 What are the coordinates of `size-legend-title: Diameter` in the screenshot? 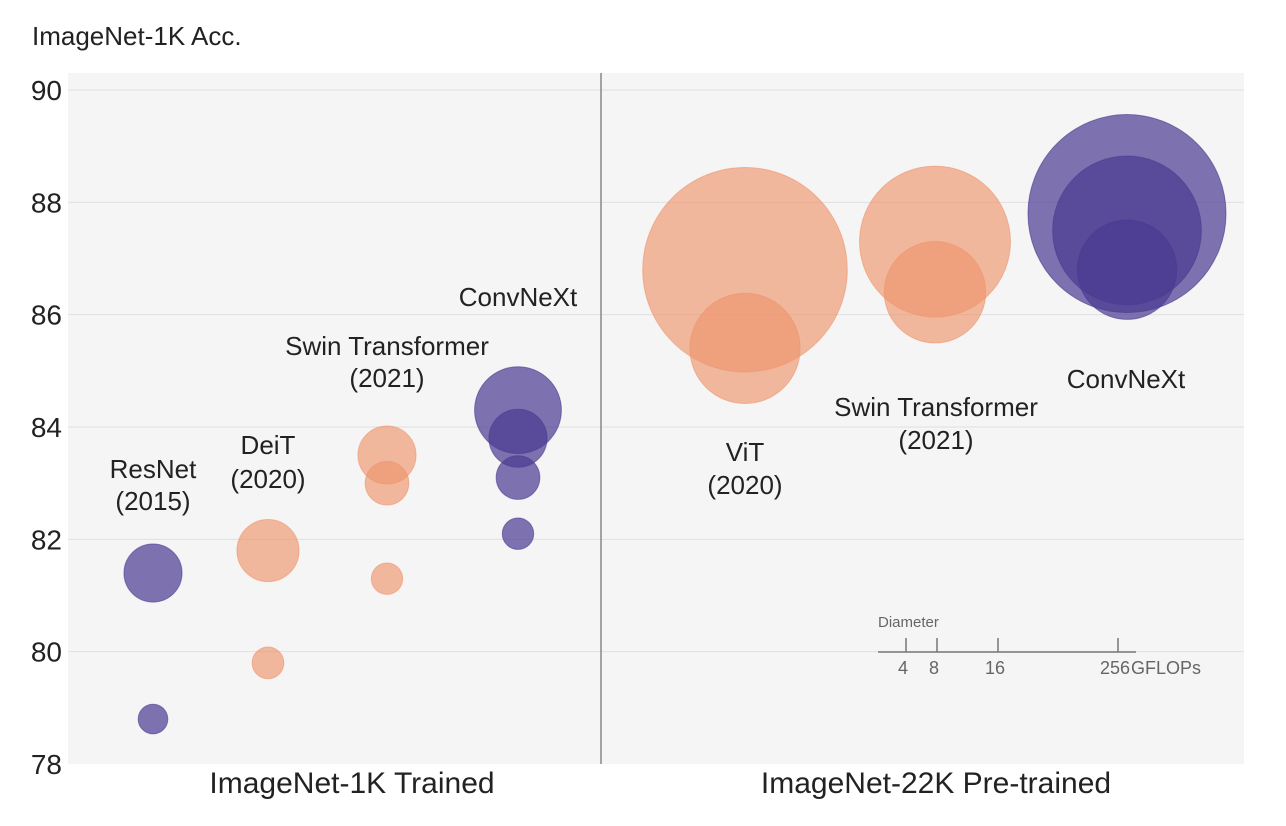 It's located at (908, 622).